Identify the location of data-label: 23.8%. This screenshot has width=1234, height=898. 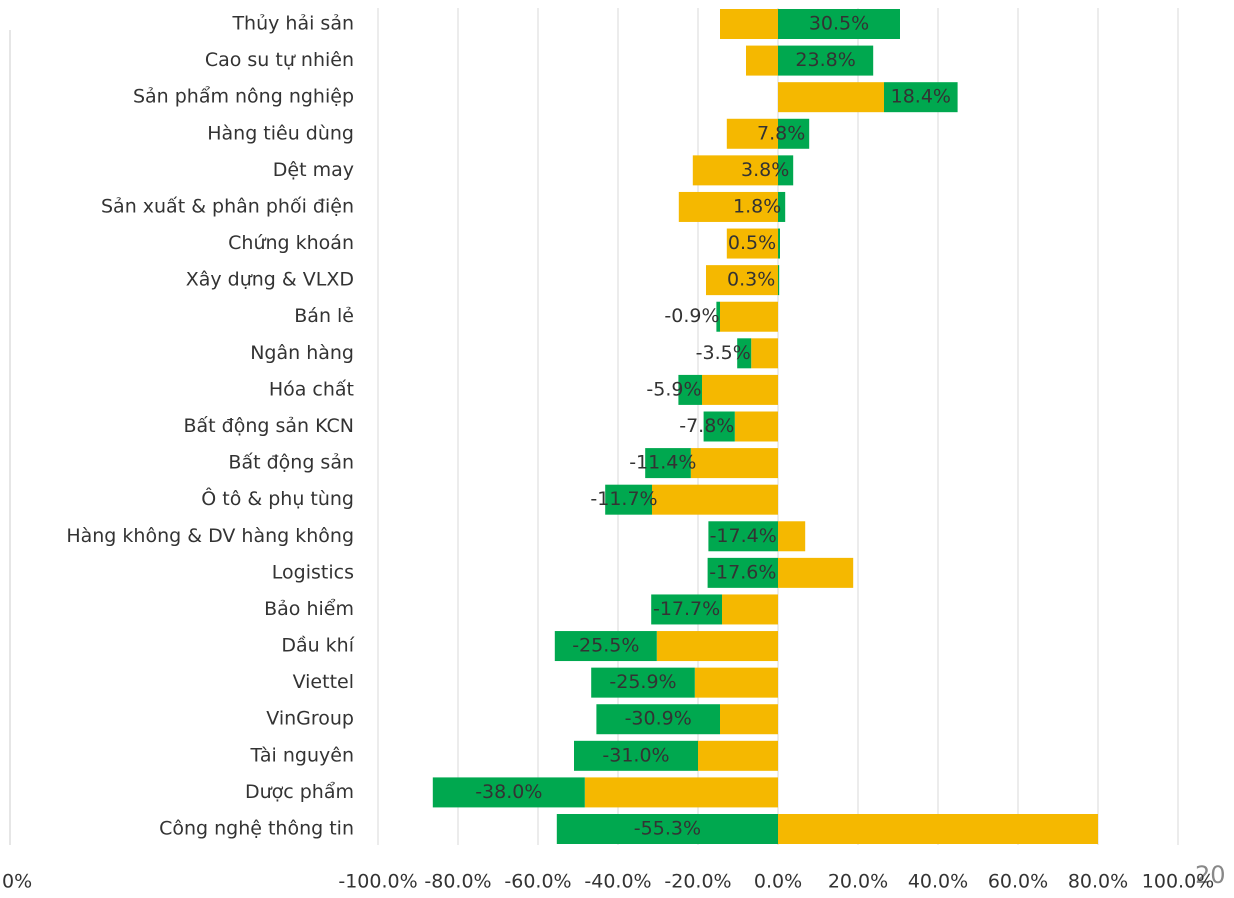
(825, 60).